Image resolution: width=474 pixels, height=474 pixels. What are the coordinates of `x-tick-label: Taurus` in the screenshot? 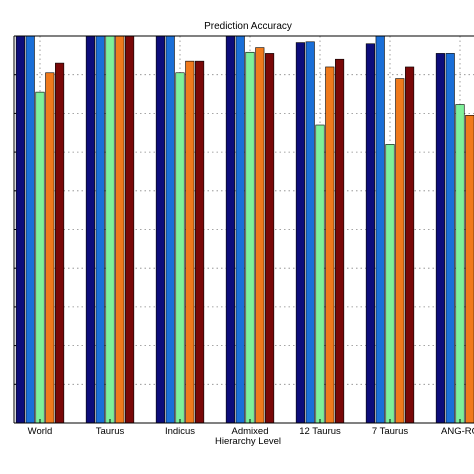 It's located at (110, 431).